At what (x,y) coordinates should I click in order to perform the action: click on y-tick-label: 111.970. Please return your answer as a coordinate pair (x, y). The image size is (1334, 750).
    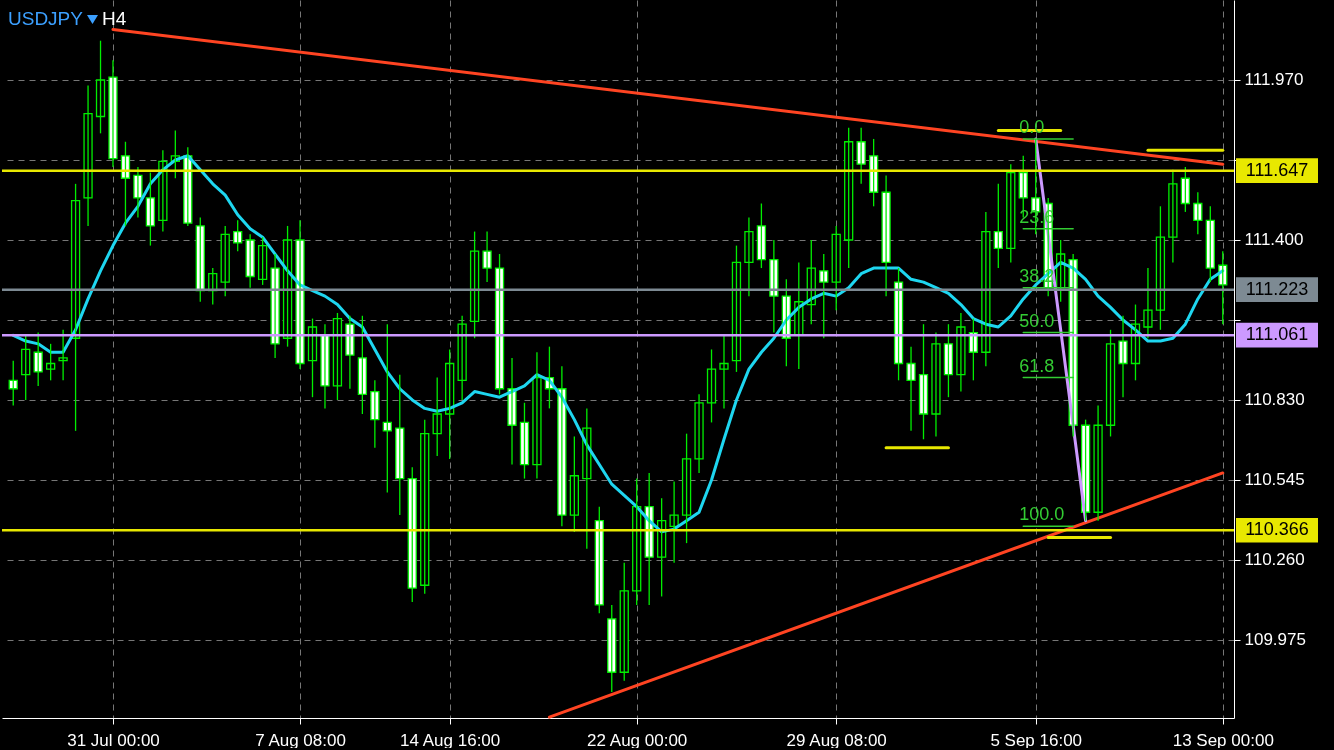
    Looking at the image, I should click on (1274, 80).